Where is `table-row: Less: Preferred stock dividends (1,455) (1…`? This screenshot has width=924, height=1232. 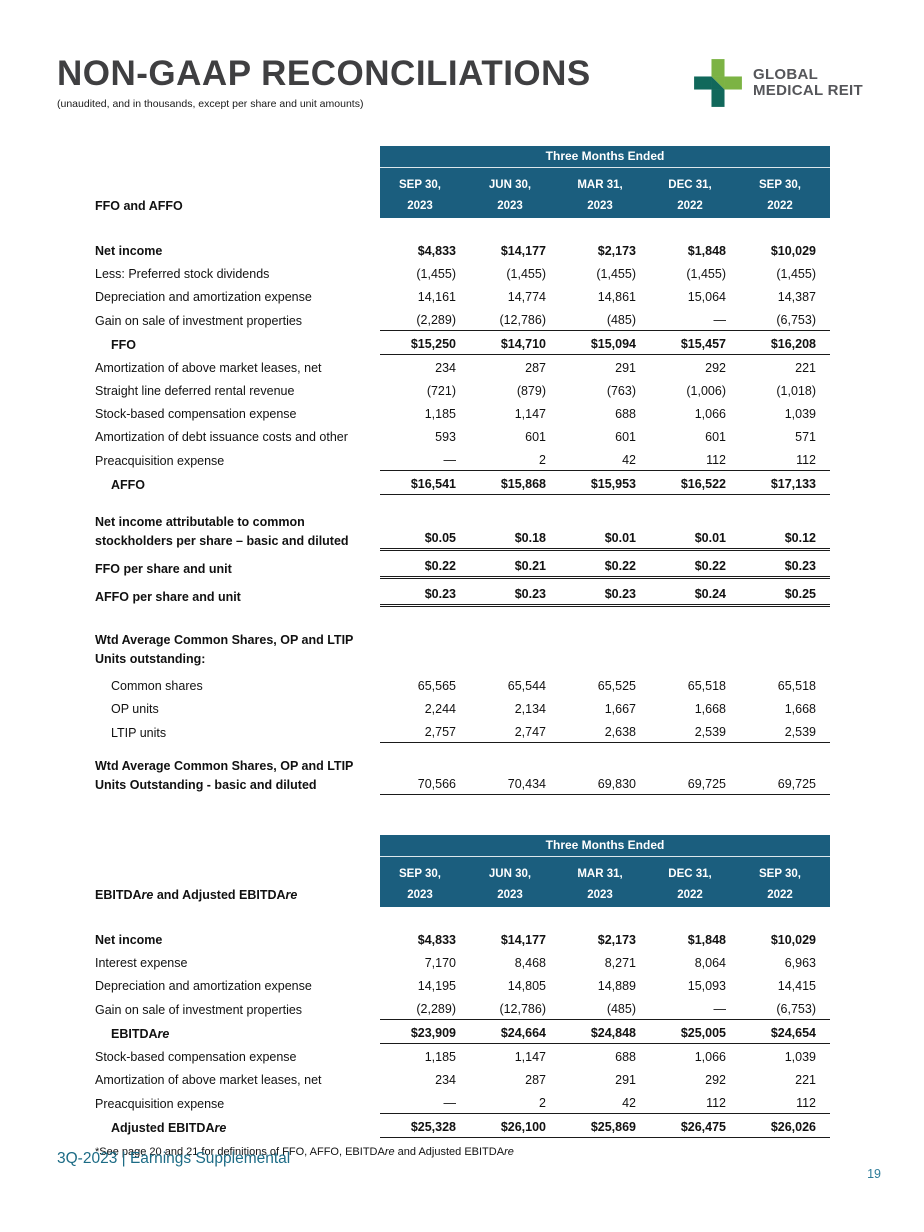
table-row: Less: Preferred stock dividends (1,455) (1… is located at coordinates (462, 272).